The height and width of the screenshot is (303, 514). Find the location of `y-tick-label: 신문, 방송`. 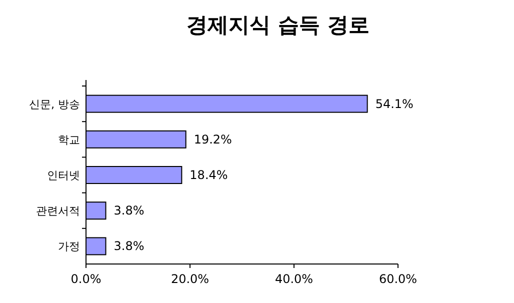

y-tick-label: 신문, 방송 is located at coordinates (54, 104).